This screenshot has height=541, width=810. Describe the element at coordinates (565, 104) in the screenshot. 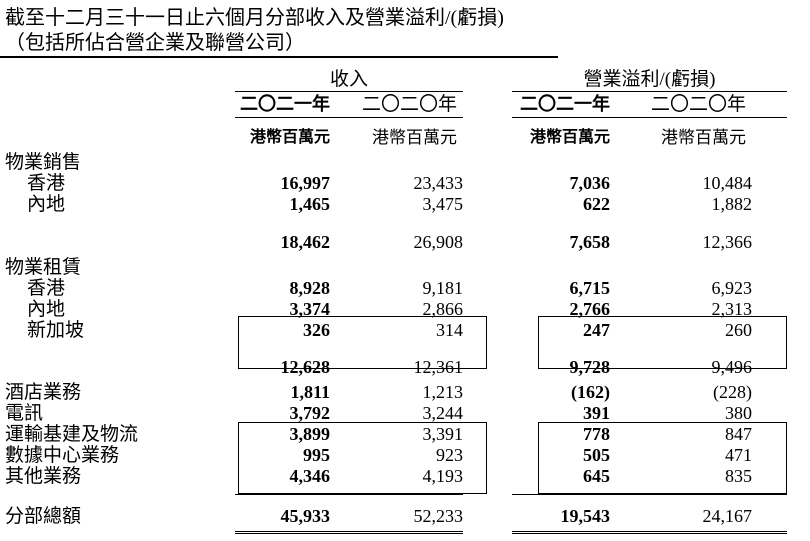

I see `year-header-operating-2021: 二〇二一年` at that location.